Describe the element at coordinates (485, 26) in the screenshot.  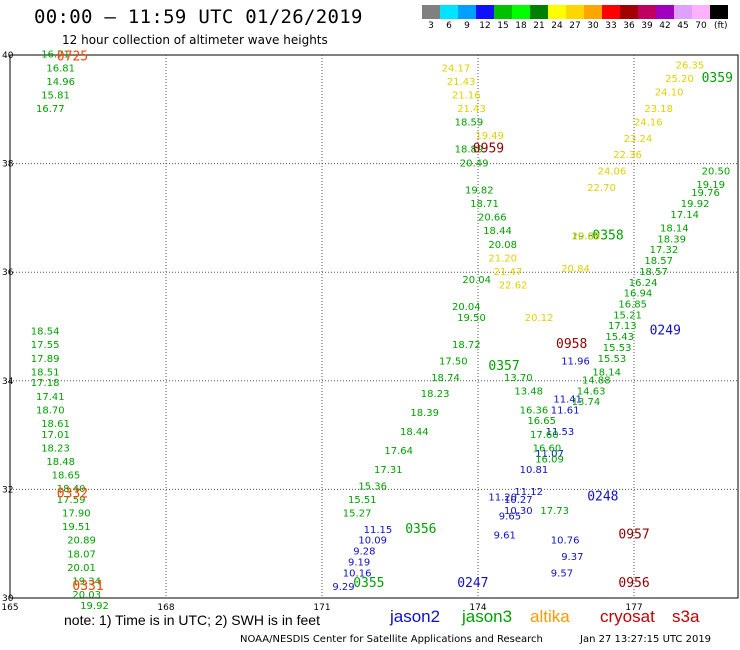
I see `colorbar-label: 12` at that location.